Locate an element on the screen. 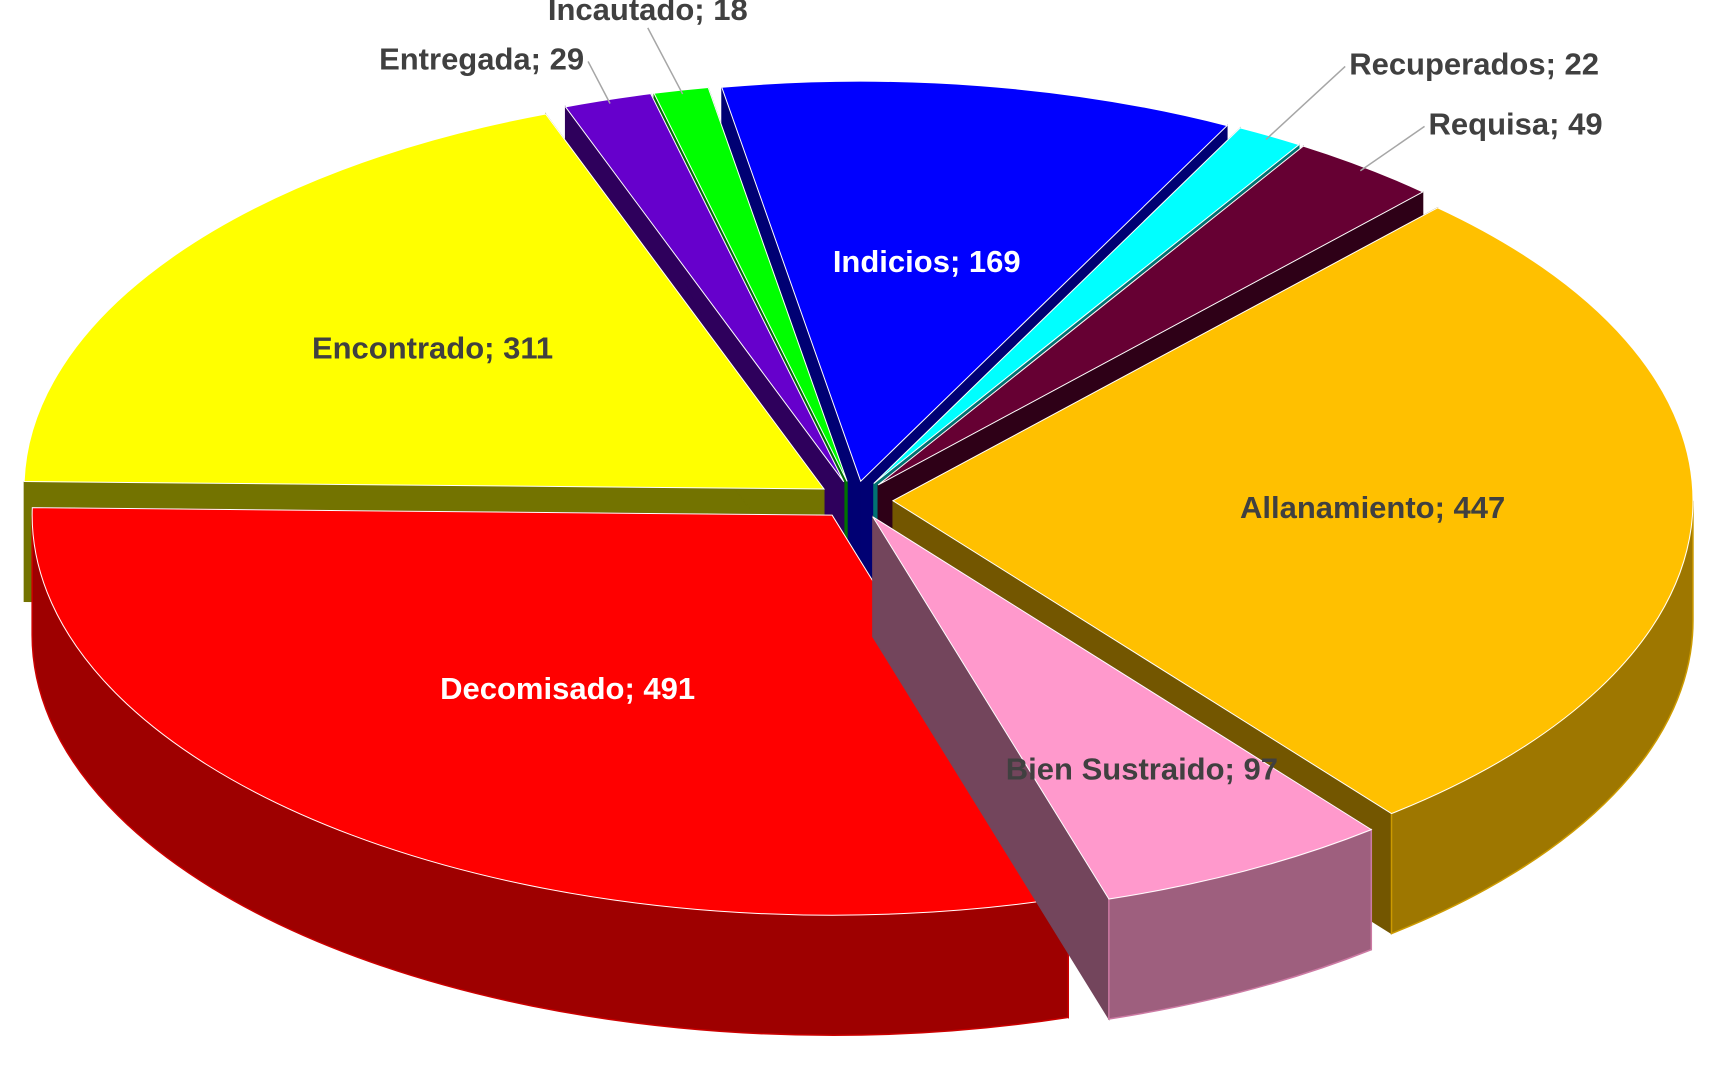 The height and width of the screenshot is (1068, 1711). data-label: Recuperados; 22 is located at coordinates (1474, 64).